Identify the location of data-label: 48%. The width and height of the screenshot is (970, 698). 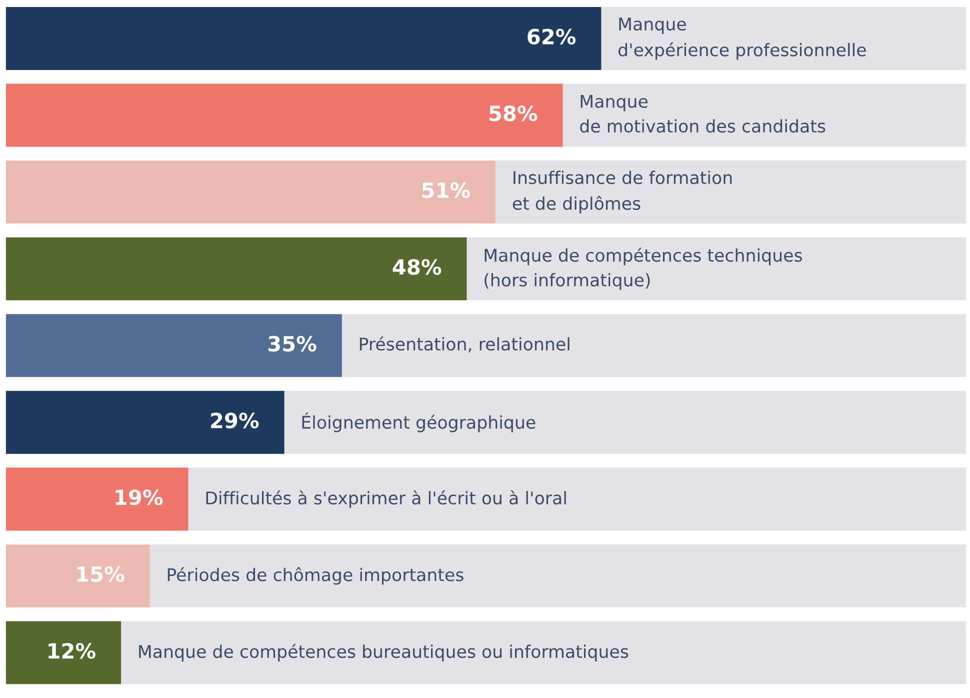
(417, 267).